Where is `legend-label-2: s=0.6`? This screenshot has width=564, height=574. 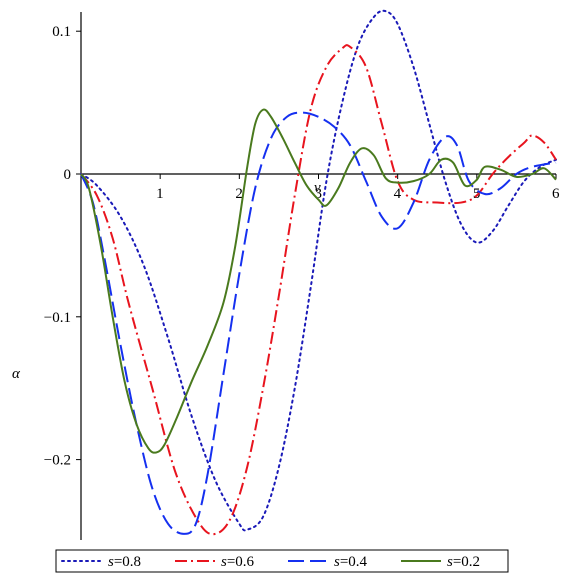
legend-label-2: s=0.6 is located at coordinates (238, 562).